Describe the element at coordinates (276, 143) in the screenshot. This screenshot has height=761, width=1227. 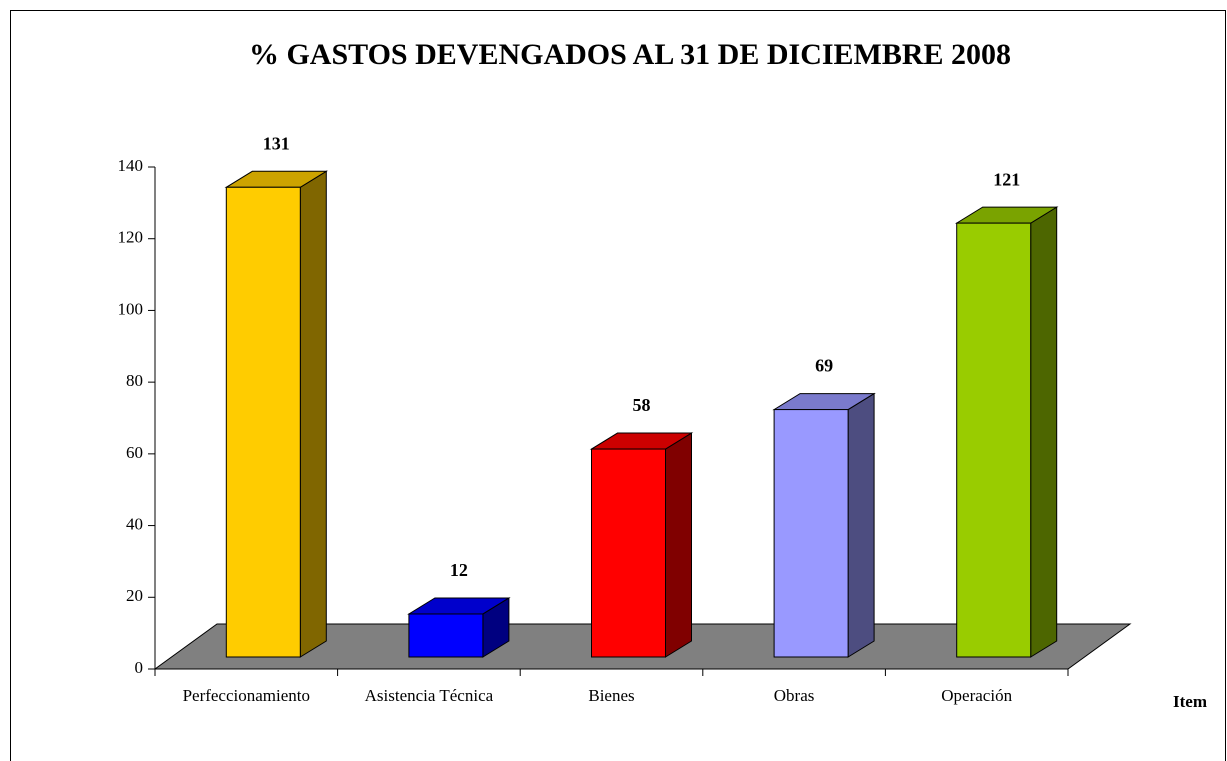
I see `value-label: 131` at that location.